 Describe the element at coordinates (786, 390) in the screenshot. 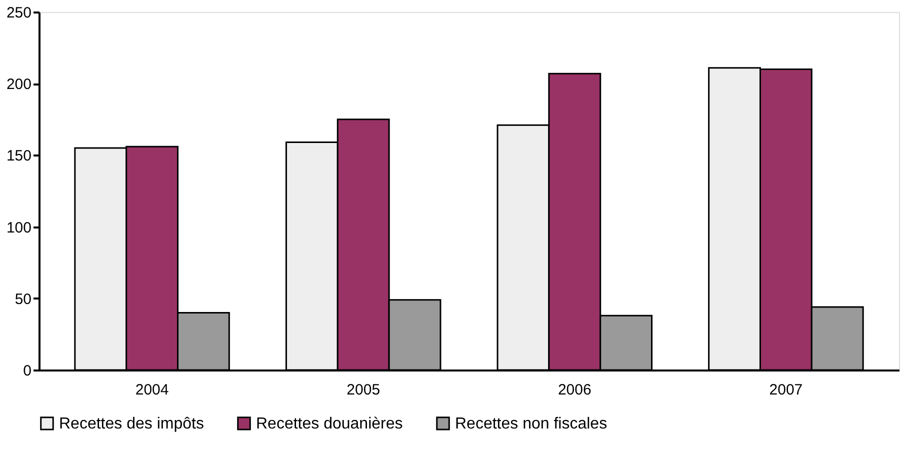

I see `x-tick-label: 2007` at that location.